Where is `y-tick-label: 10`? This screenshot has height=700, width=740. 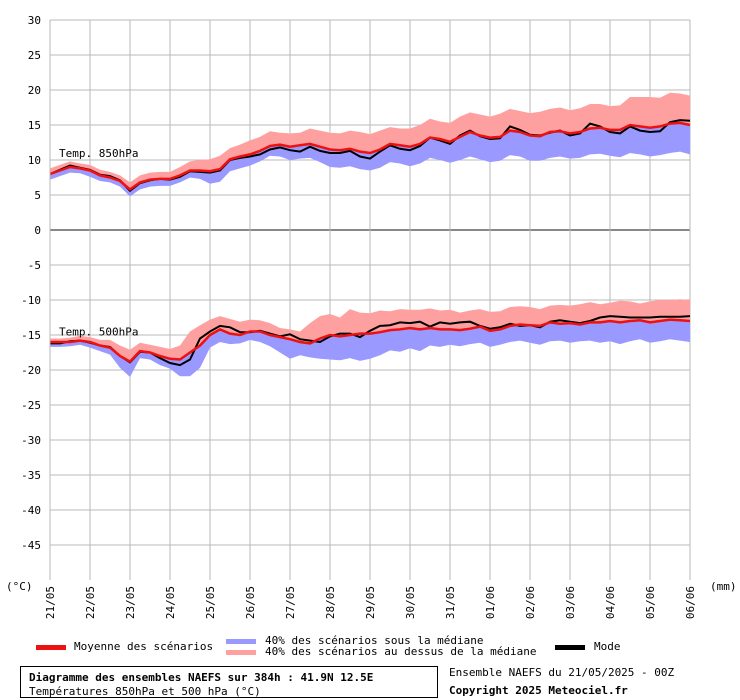
y-tick-label: 10 is located at coordinates (34, 160).